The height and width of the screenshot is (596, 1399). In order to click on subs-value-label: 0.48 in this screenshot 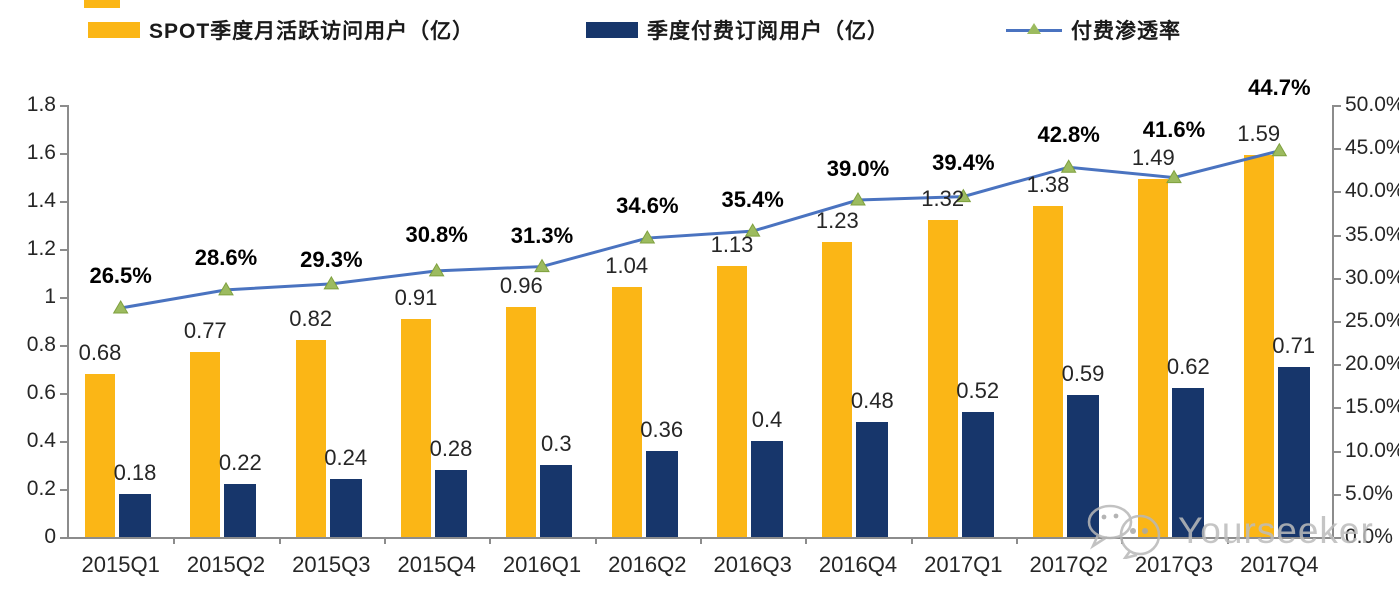, I will do `click(872, 400)`.